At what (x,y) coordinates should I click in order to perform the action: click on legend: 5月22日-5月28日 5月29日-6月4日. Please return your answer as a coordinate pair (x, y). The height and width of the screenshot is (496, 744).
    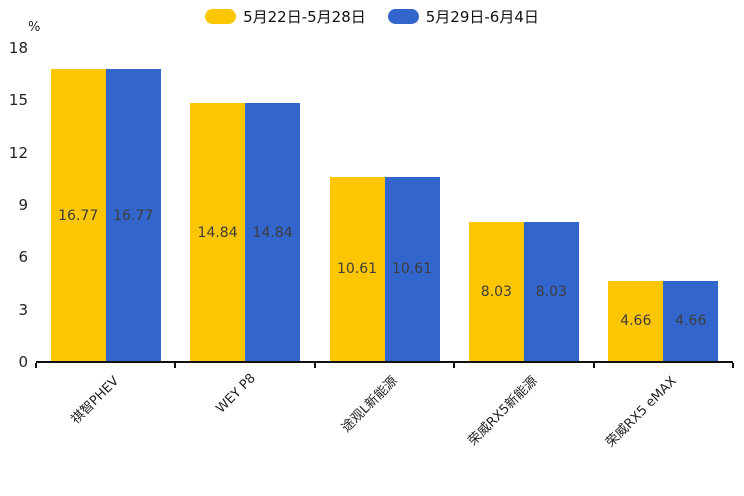
    Looking at the image, I should click on (372, 16).